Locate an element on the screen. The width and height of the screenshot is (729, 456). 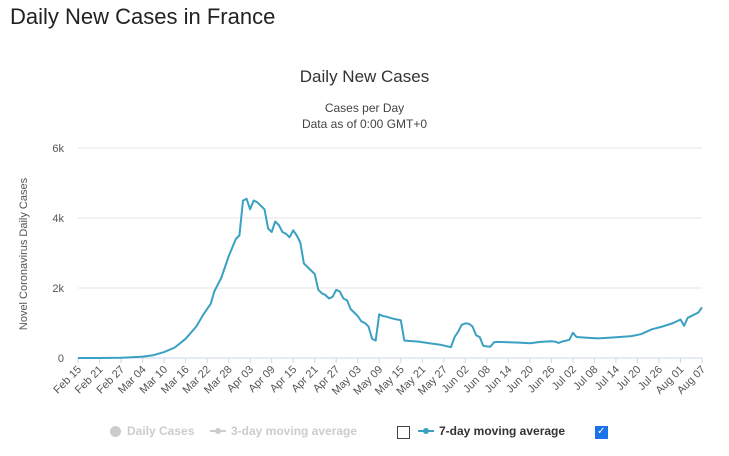
y-tick-label: 4k is located at coordinates (58, 219).